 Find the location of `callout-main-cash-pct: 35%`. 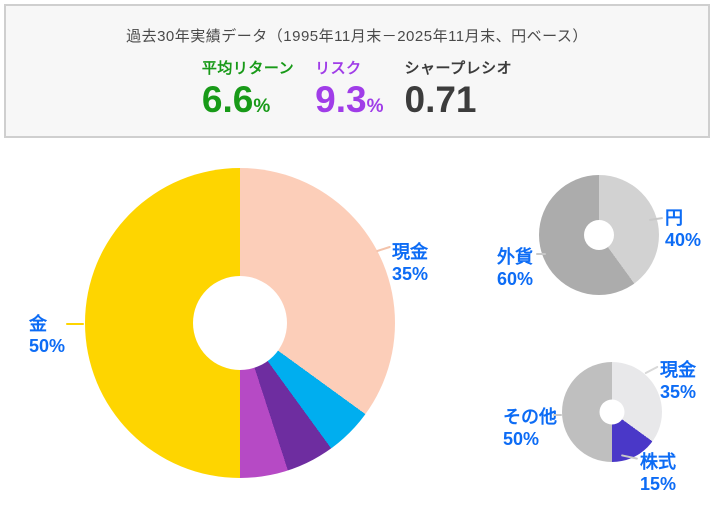

callout-main-cash-pct: 35% is located at coordinates (410, 274).